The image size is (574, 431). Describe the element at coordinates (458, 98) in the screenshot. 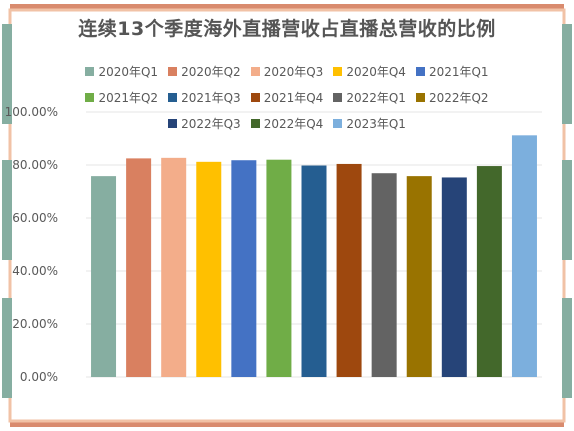

I see `legend-label: 2022年Q2` at that location.